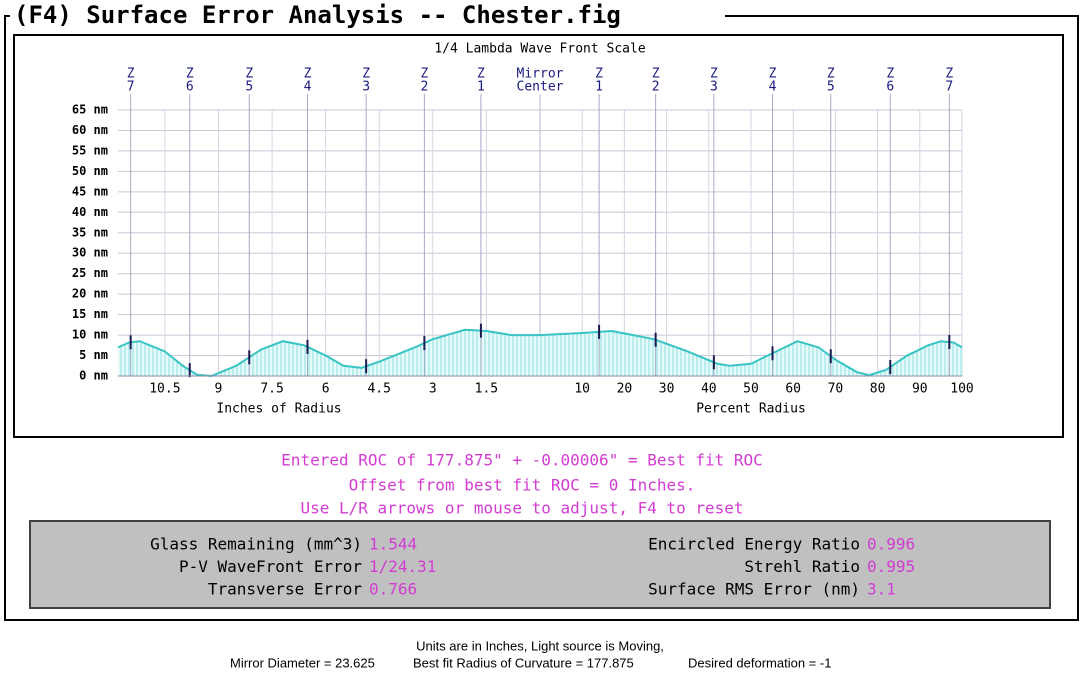  Describe the element at coordinates (751, 389) in the screenshot. I see `x-tick-label: 50` at that location.